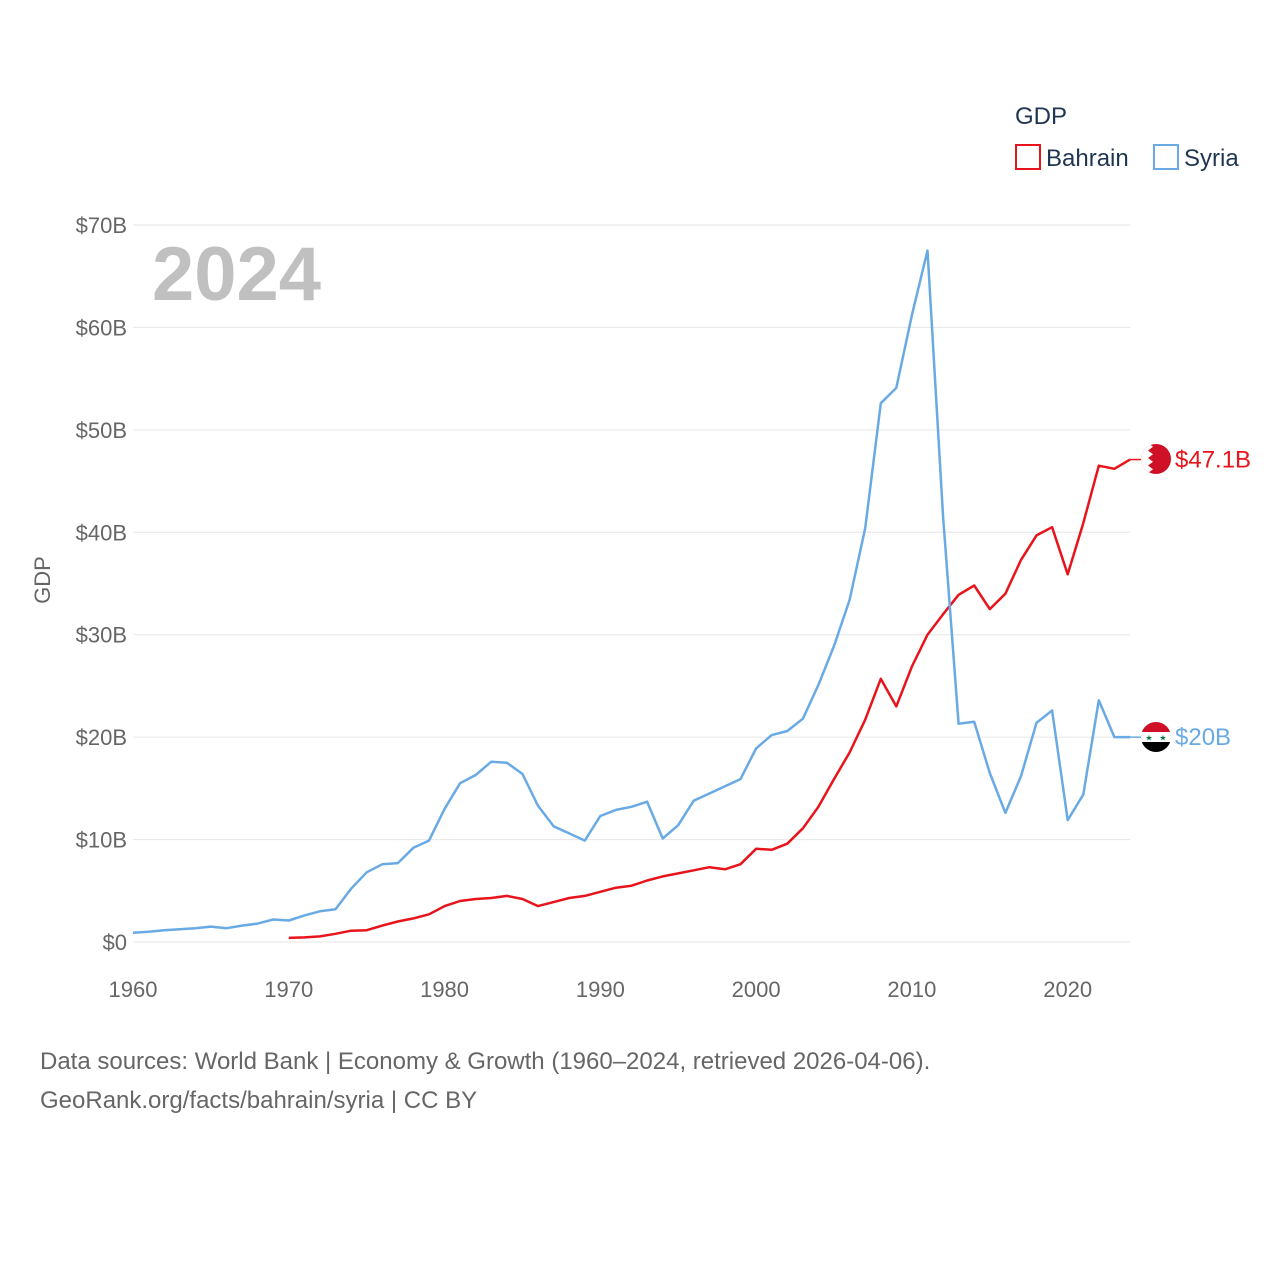 This screenshot has height=1280, width=1280. I want to click on legend-item-bahrain: Bahrain, so click(1072, 158).